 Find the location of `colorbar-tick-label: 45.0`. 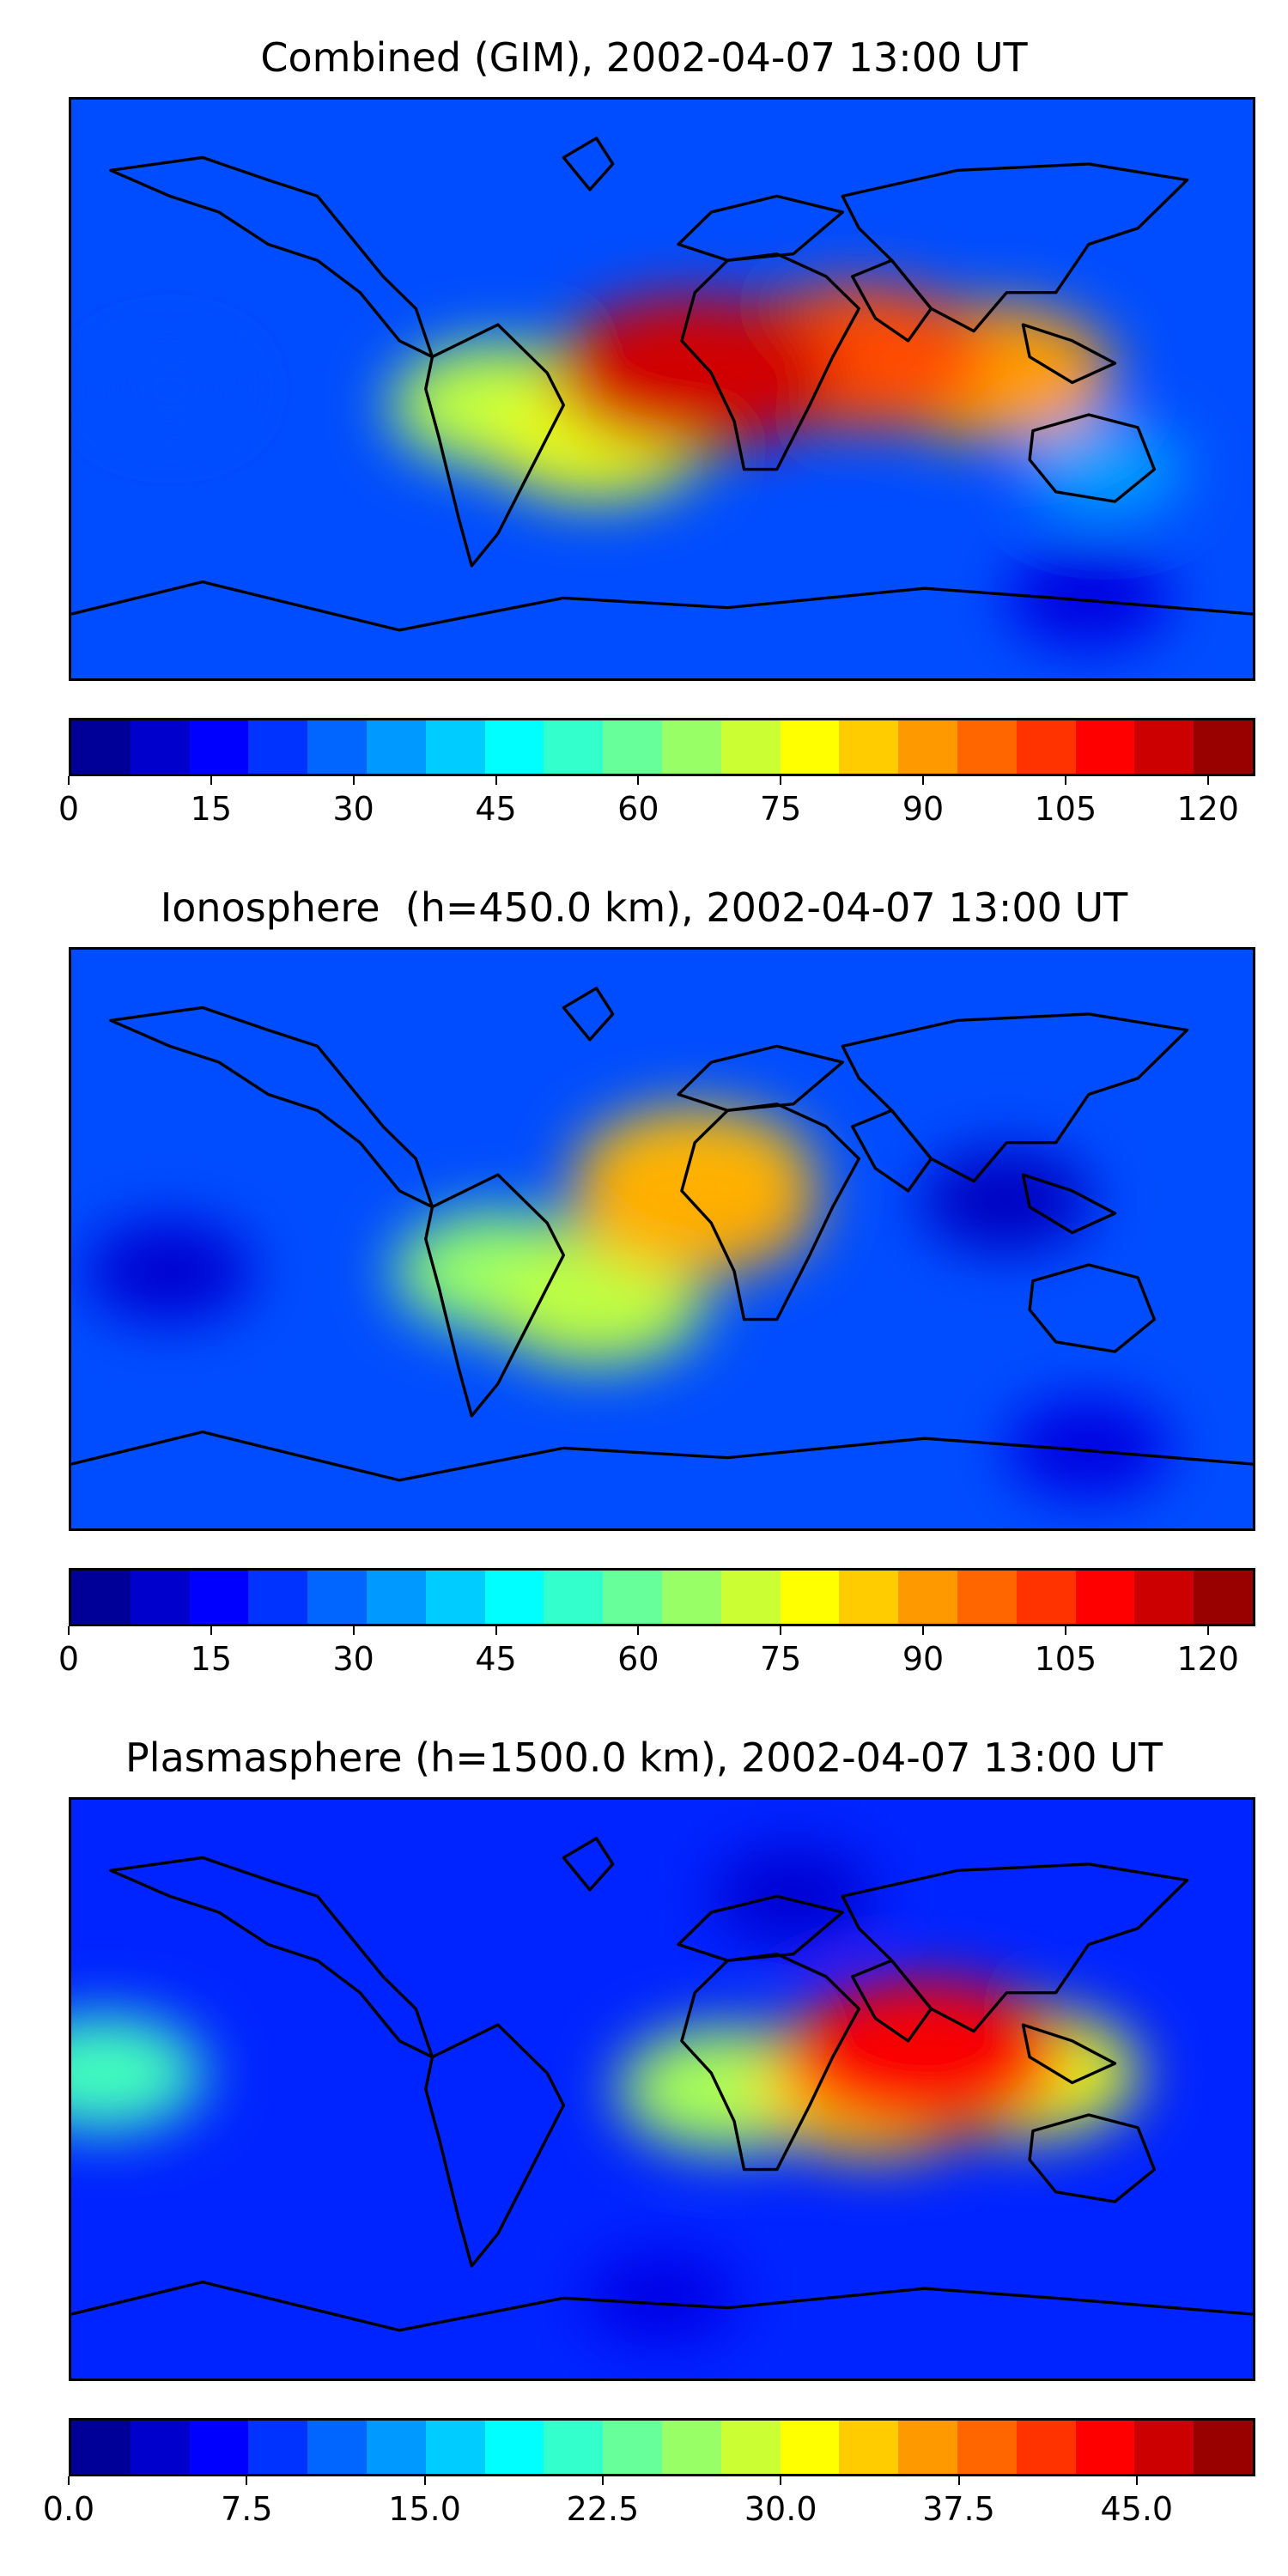

colorbar-tick-label: 45.0 is located at coordinates (1137, 2509).